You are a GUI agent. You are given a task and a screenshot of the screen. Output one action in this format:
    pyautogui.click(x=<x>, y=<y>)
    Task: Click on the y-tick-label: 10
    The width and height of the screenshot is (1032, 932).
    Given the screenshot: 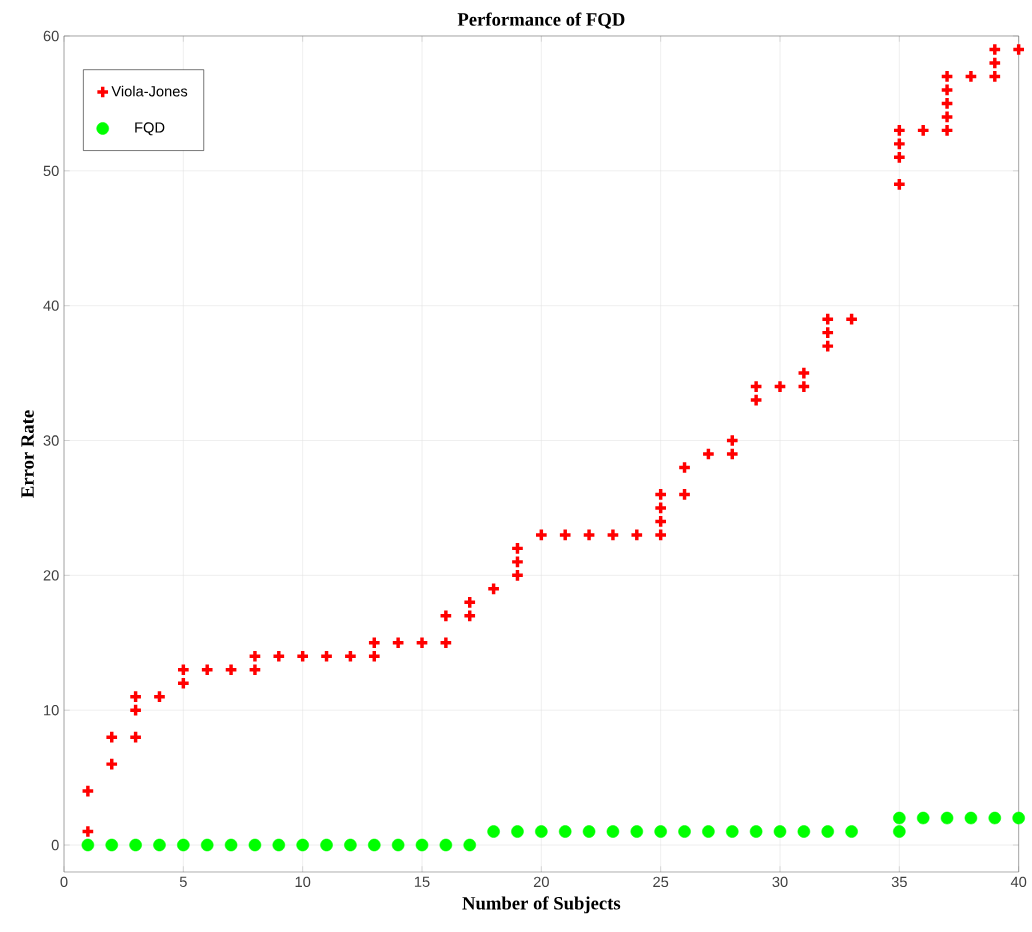 What is the action you would take?
    pyautogui.click(x=51, y=710)
    